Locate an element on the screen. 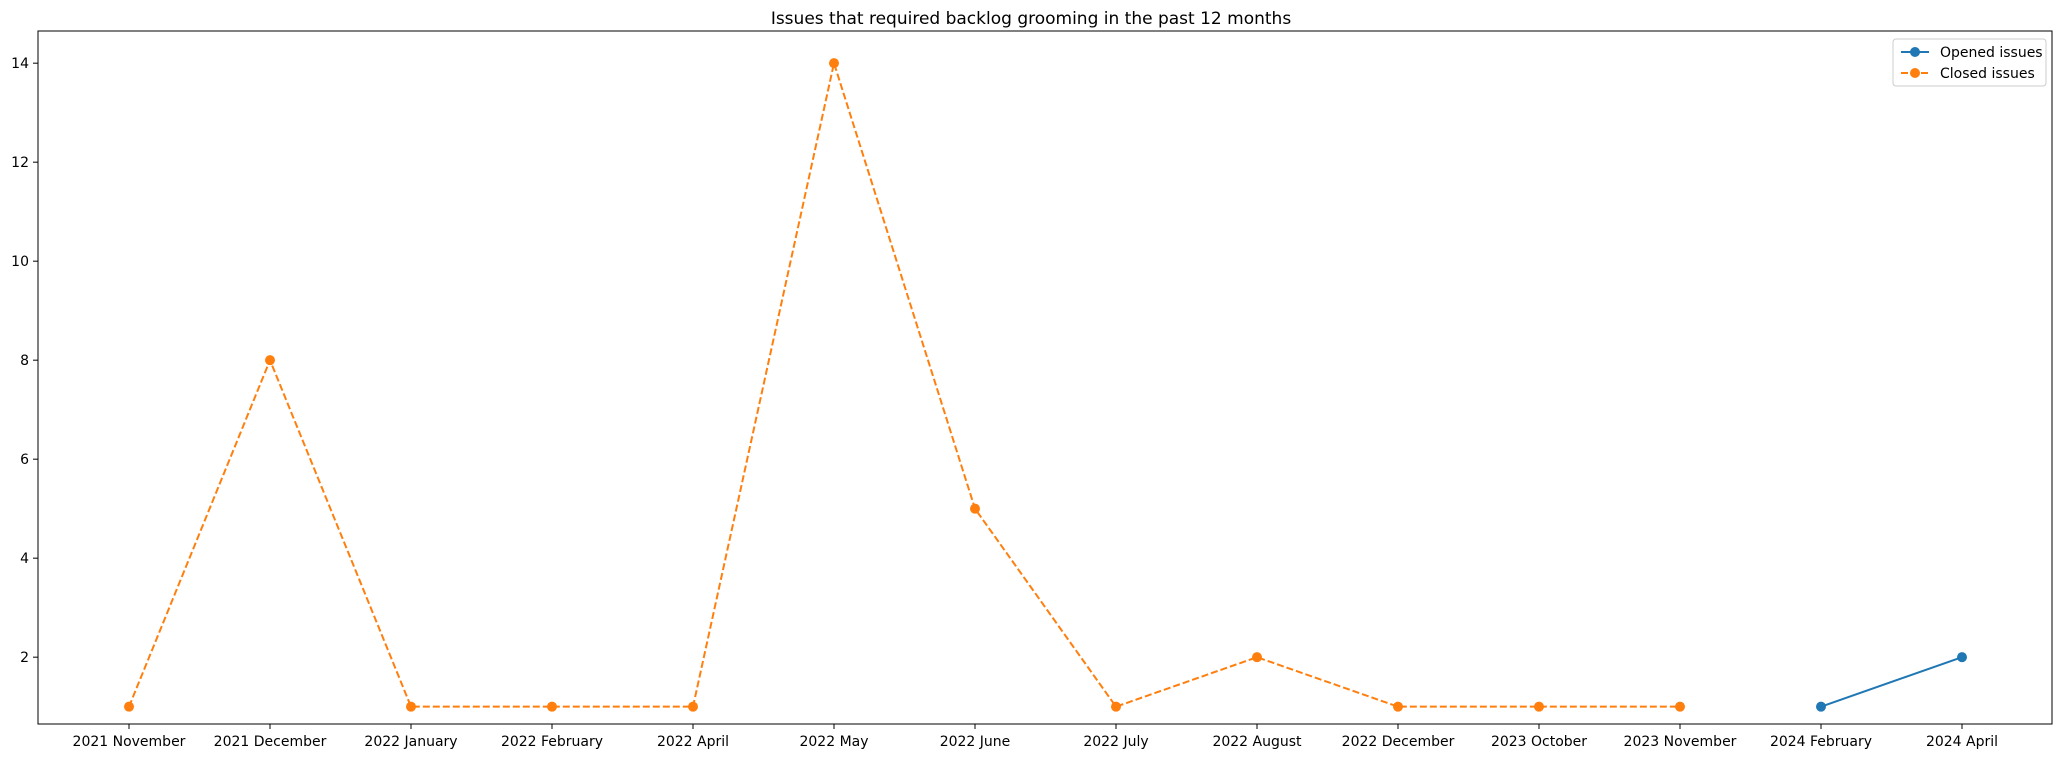  x-tick-label: 2023 October is located at coordinates (1539, 742).